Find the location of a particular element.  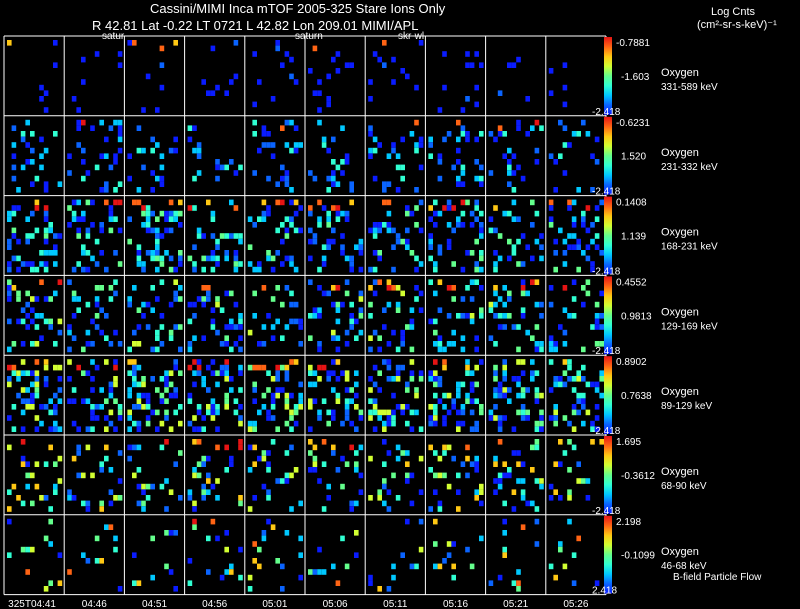

colorbar is located at coordinates (608, 155).